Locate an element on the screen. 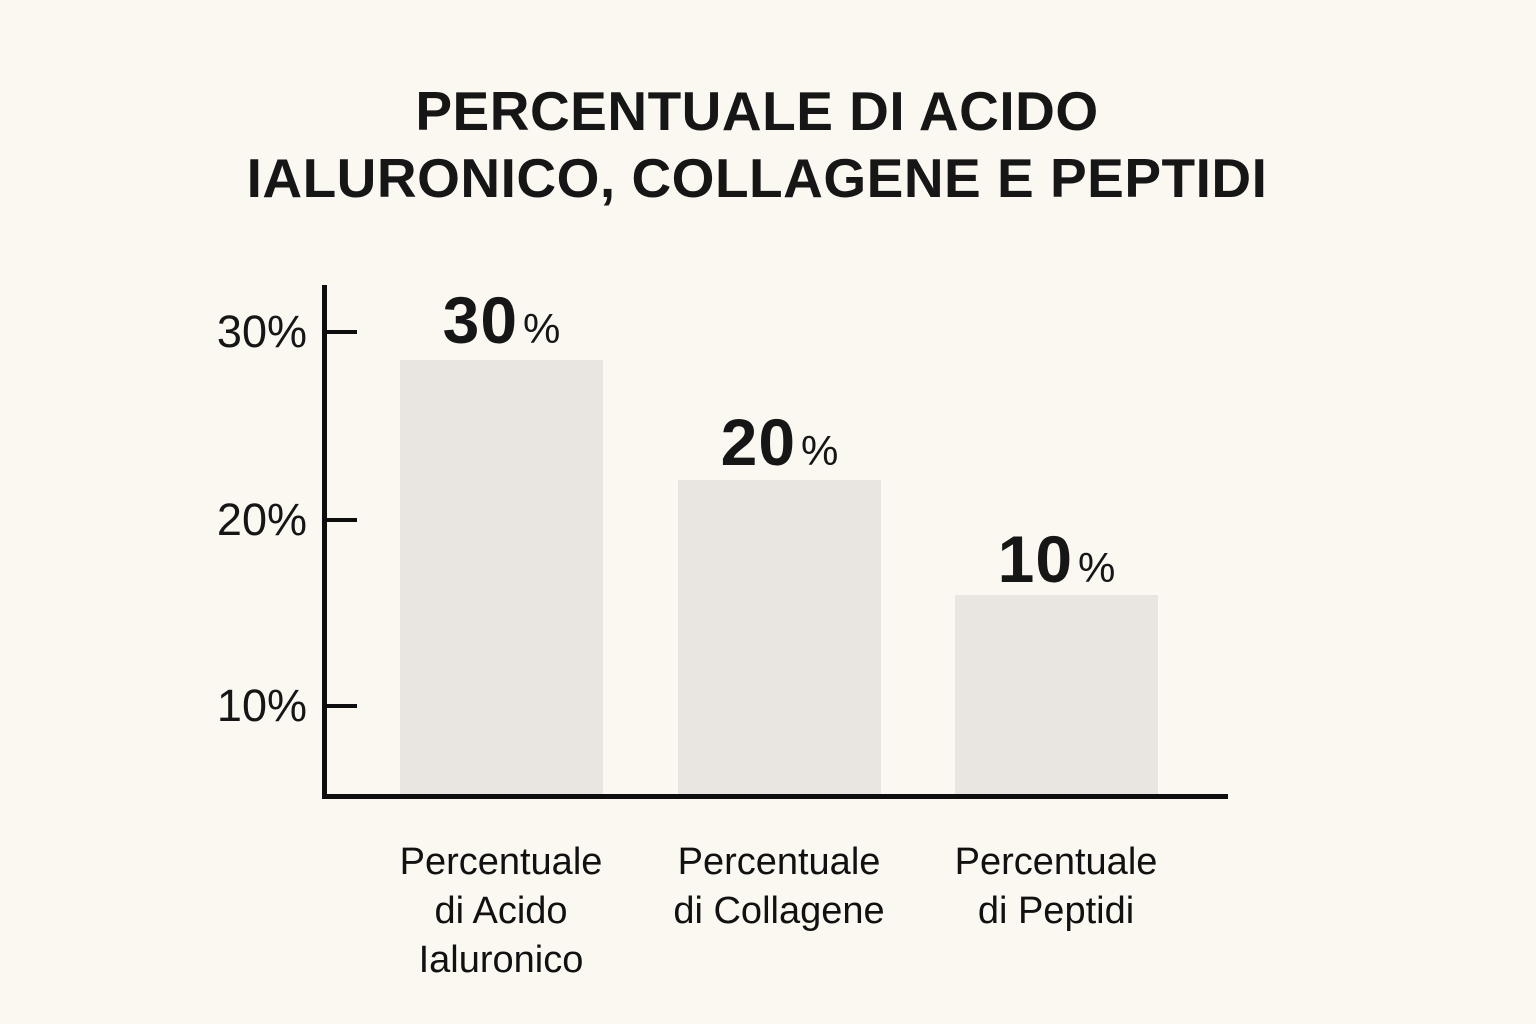  category-label-collagene: Percentuale di Collagene is located at coordinates (779, 887).